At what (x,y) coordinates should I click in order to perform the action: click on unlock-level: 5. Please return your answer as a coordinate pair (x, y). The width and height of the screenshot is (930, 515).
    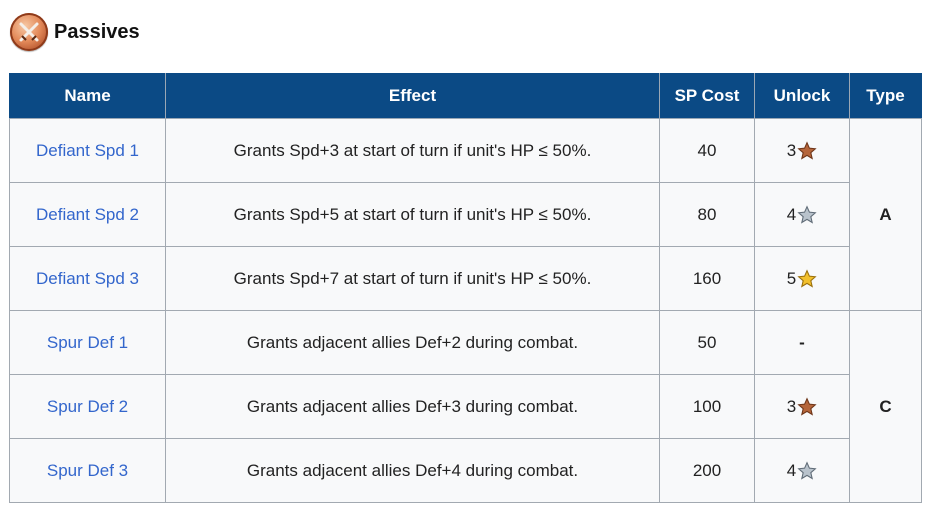
    Looking at the image, I should click on (791, 278).